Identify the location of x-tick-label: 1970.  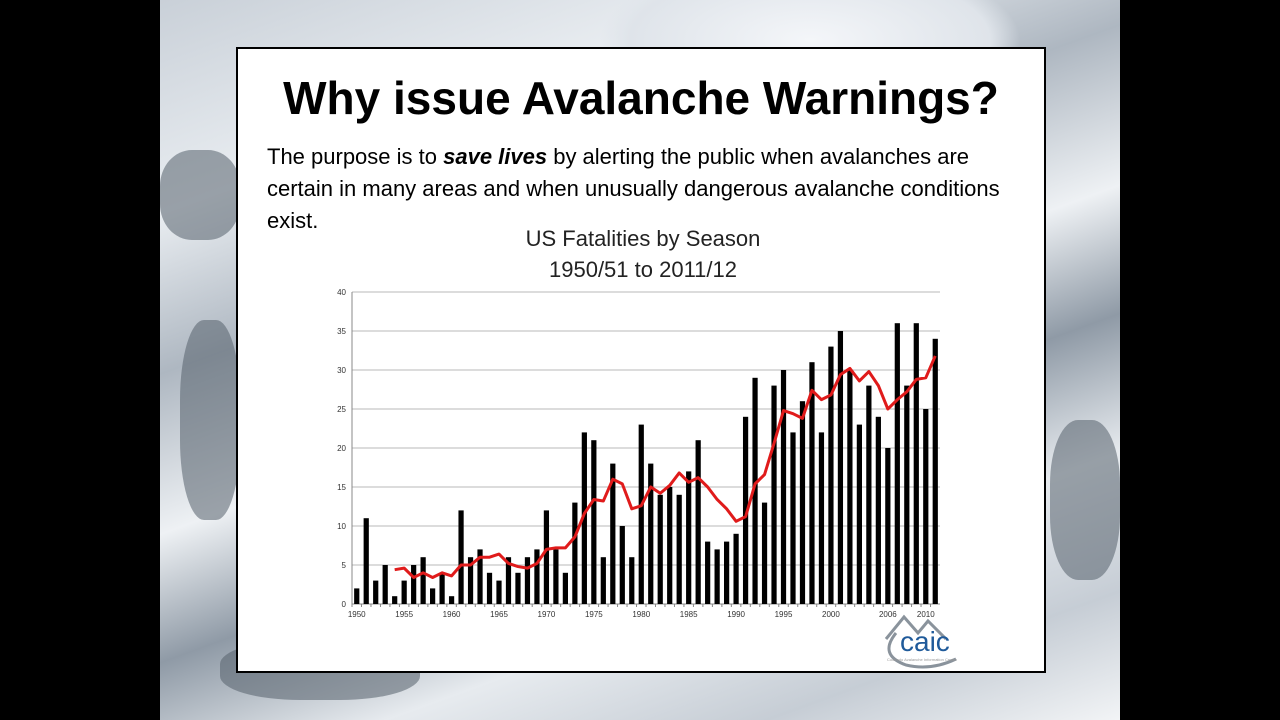
(547, 614).